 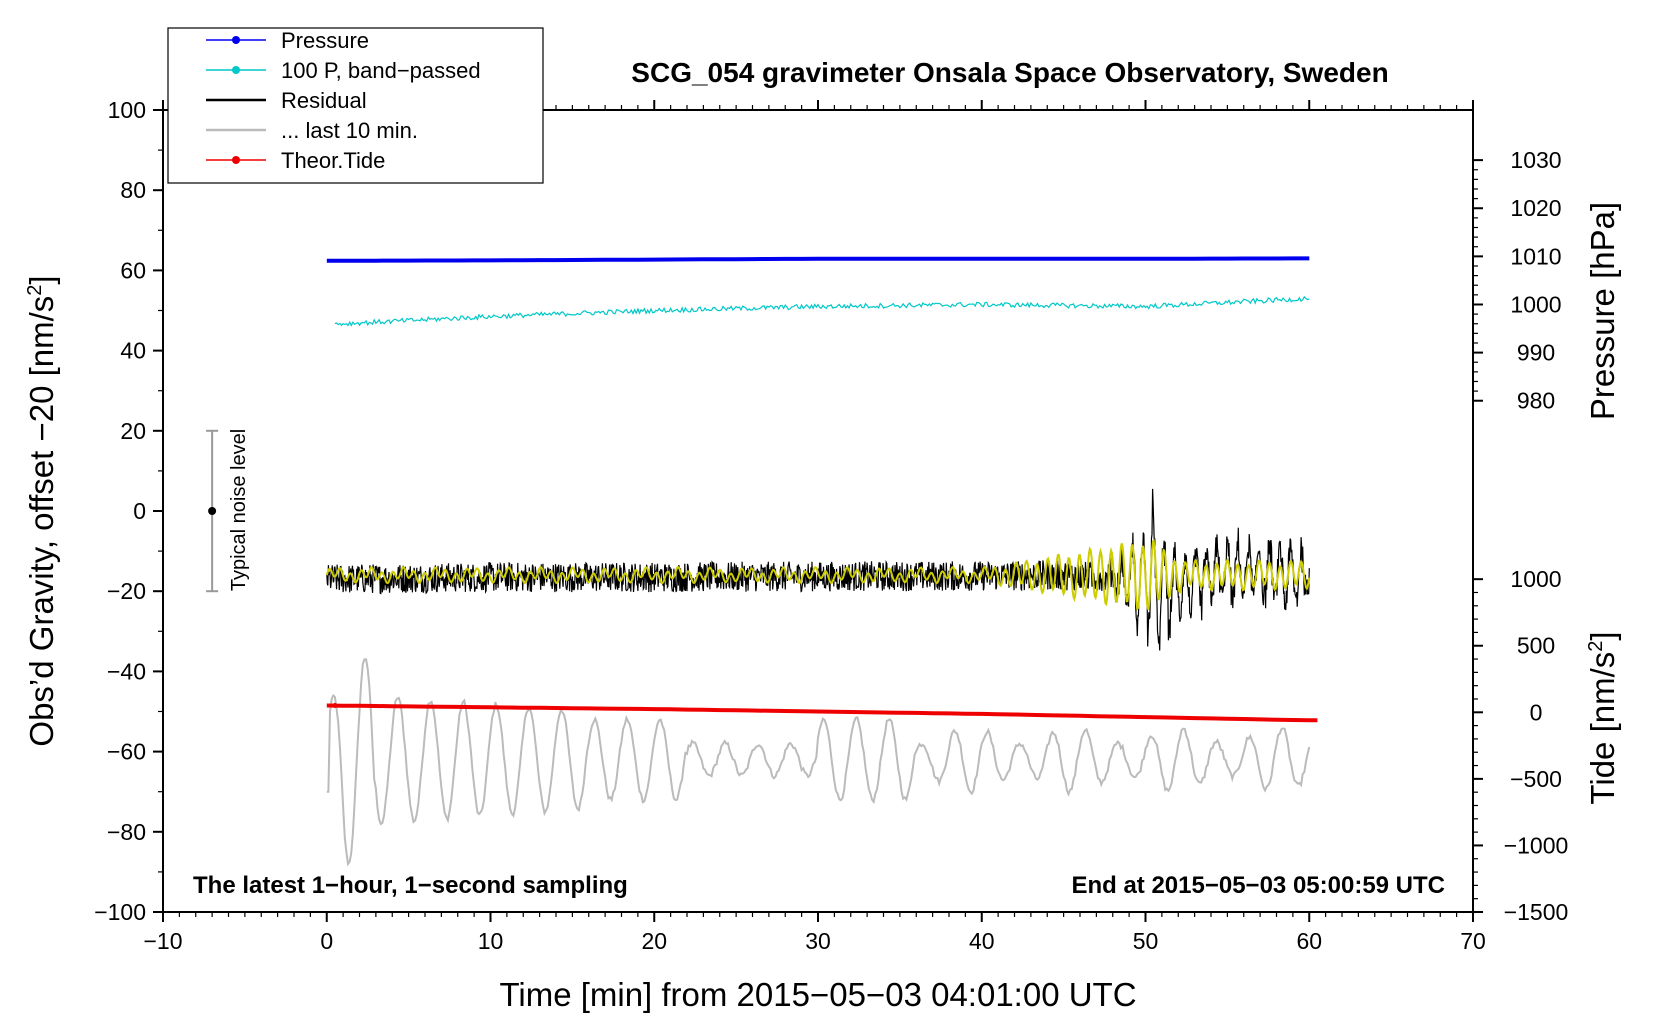 I want to click on tide-tick-label: 500, so click(x=1536, y=646).